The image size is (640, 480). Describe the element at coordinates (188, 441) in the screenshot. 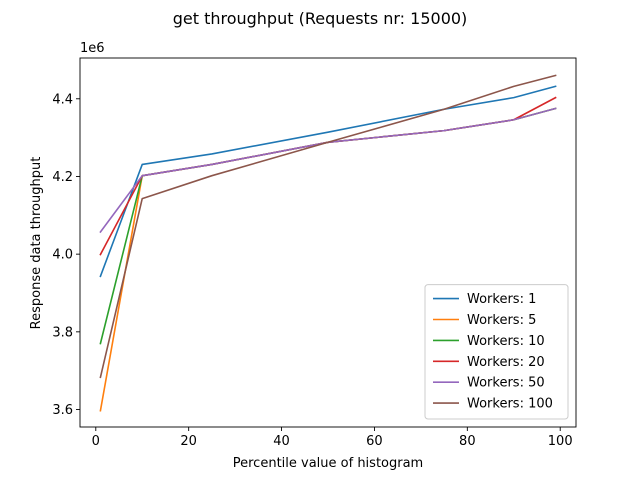

I see `x-tick-label: 20` at that location.